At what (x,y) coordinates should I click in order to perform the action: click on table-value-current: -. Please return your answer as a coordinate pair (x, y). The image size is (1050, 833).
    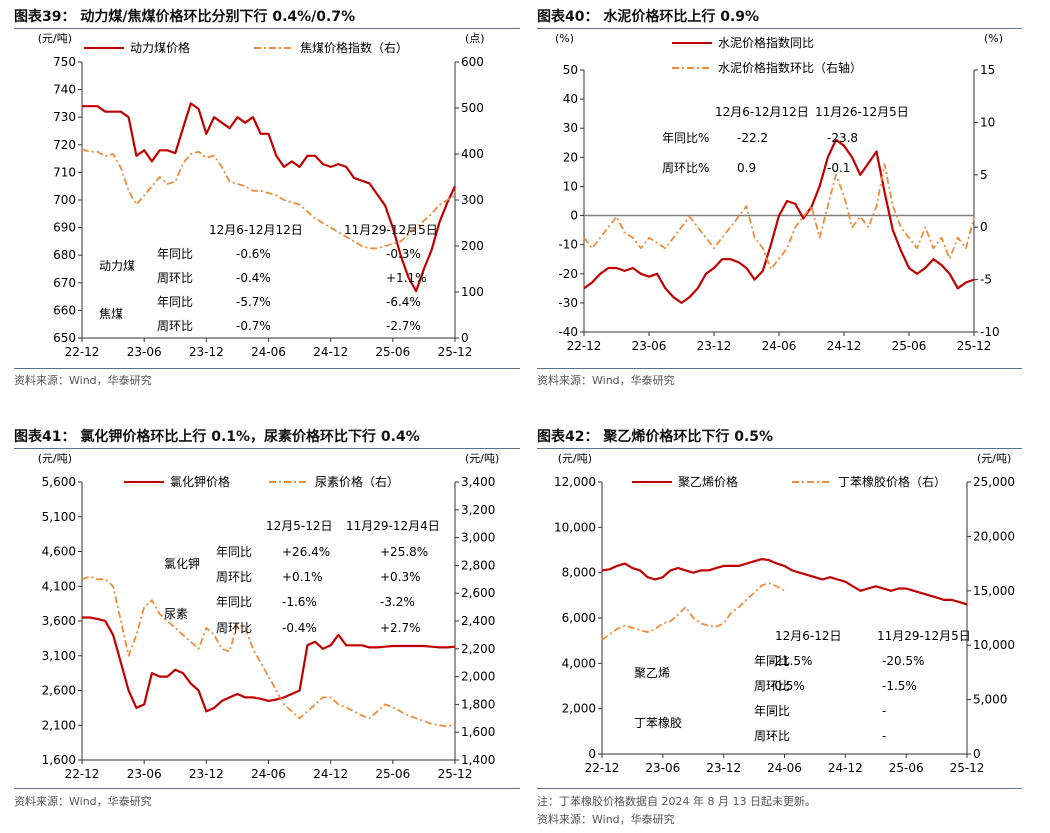
    Looking at the image, I should click on (772, 736).